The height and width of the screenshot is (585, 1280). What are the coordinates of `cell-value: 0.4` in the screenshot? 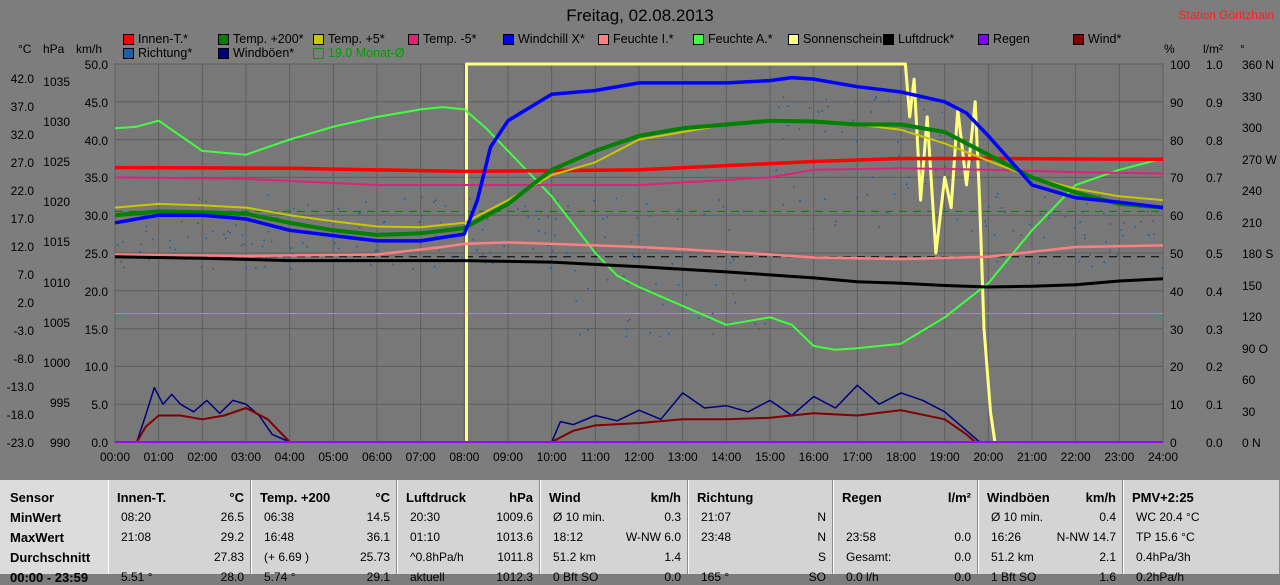 It's located at (1107, 517).